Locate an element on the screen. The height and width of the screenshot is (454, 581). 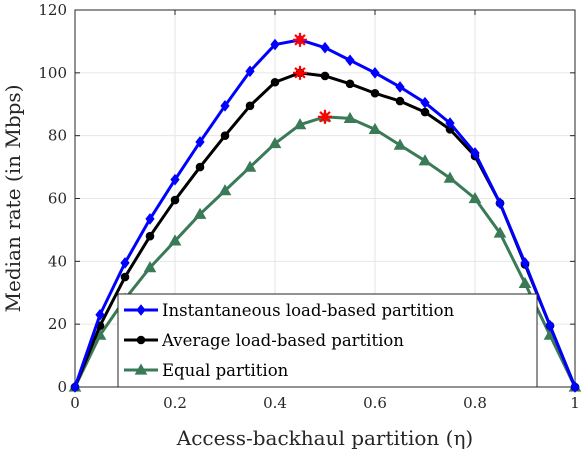
legend-label: Equal partition is located at coordinates (225, 370).